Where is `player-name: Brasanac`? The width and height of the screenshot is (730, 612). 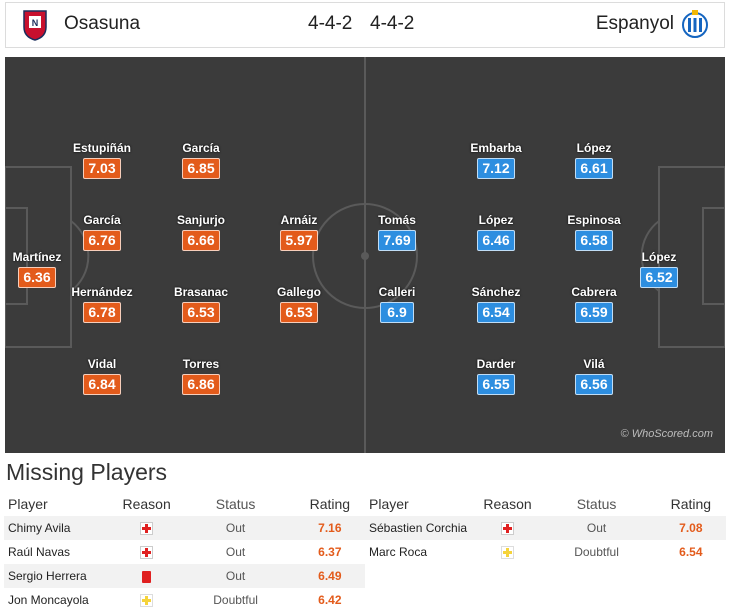 player-name: Brasanac is located at coordinates (201, 292).